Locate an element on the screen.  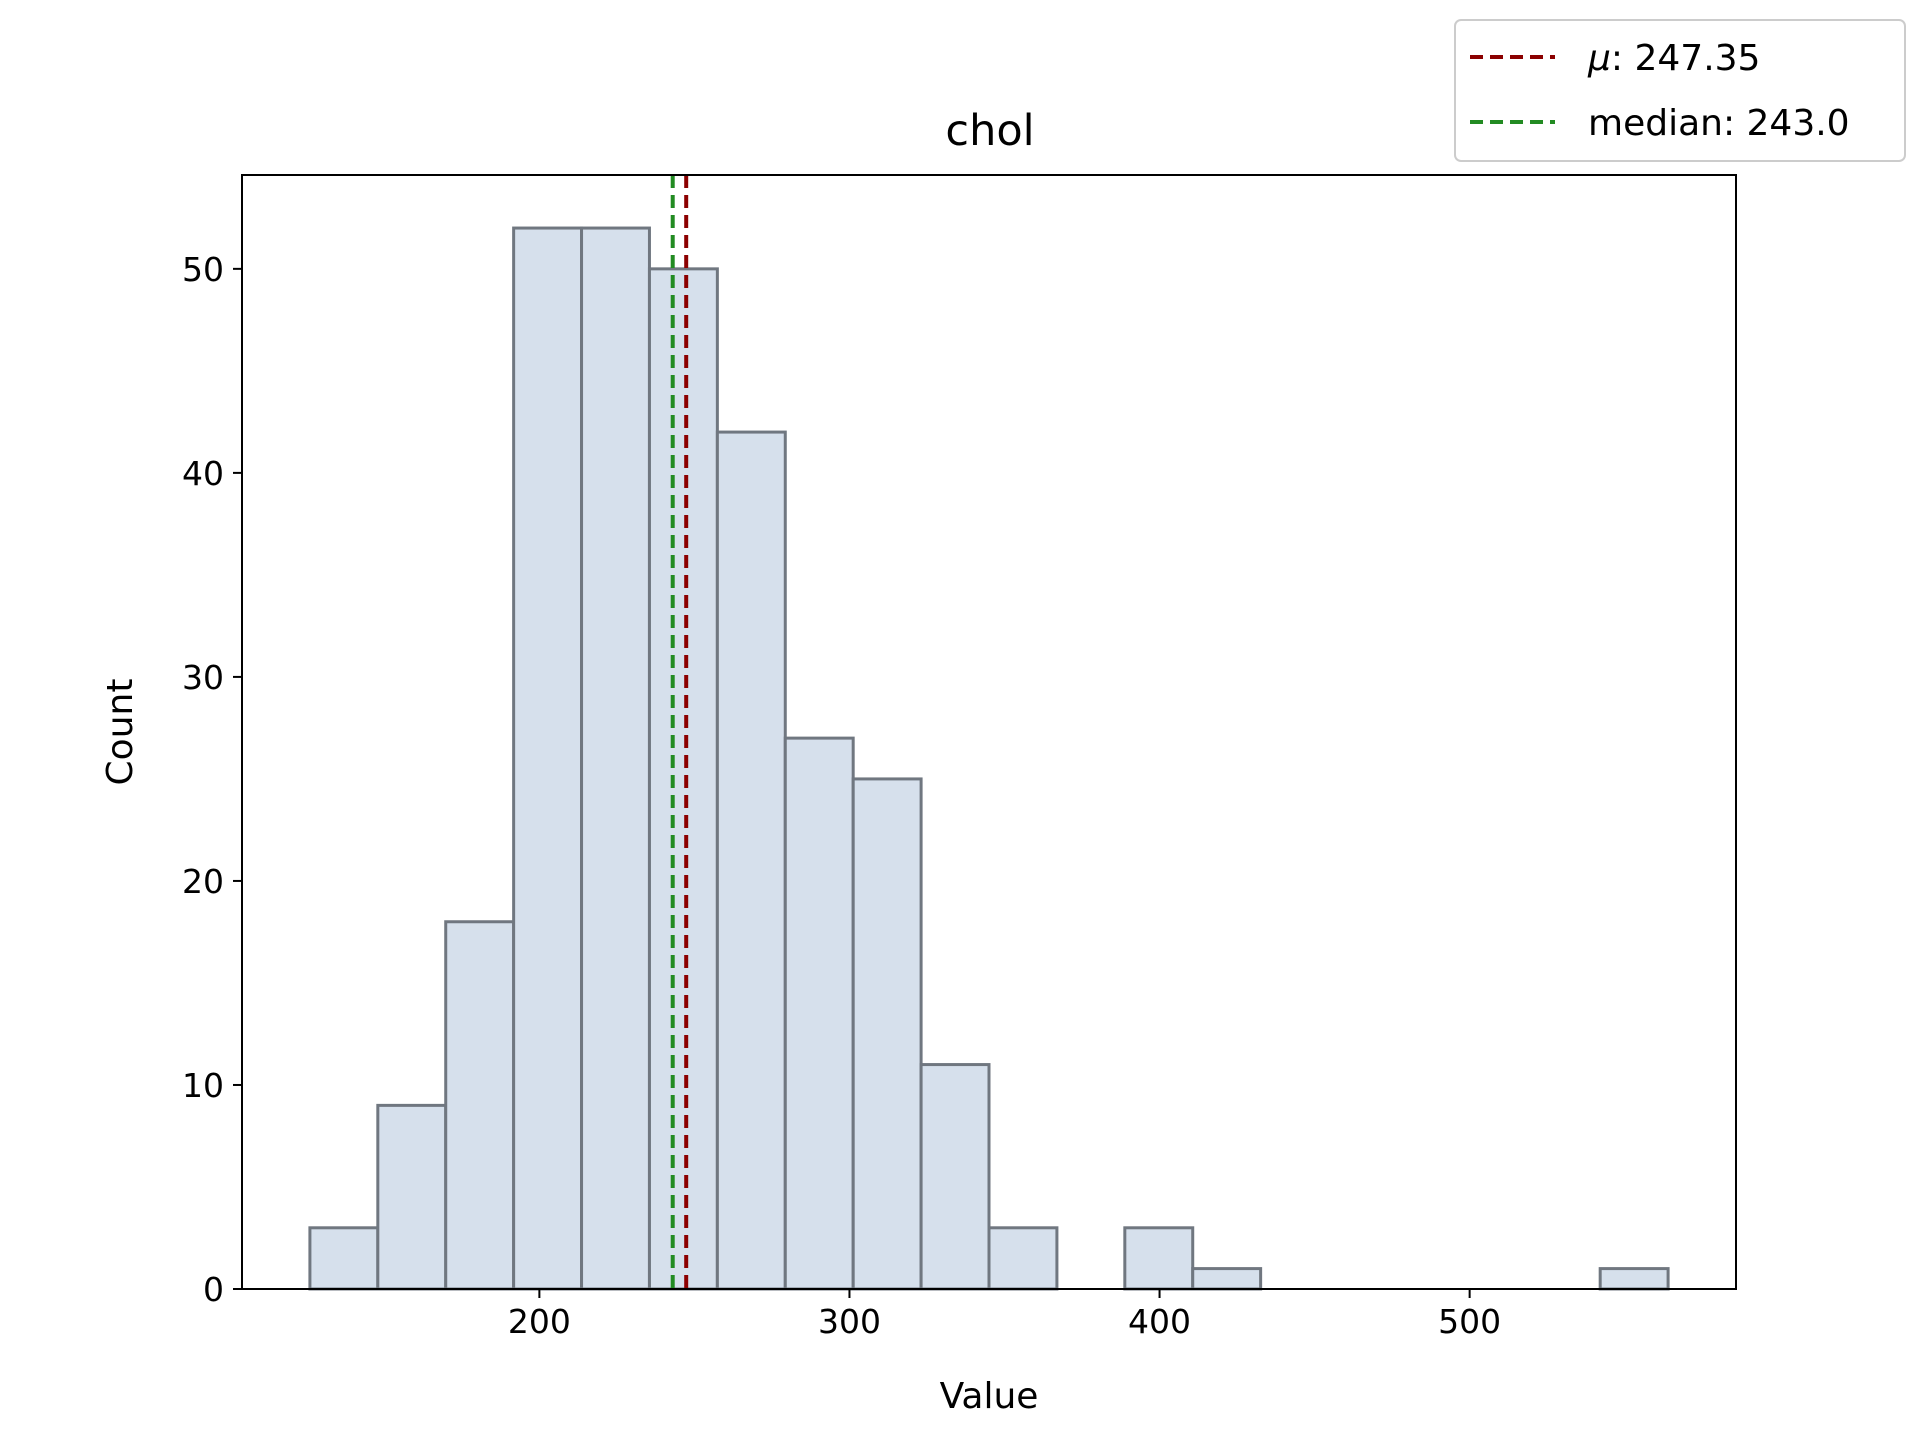
legend-box is located at coordinates (1680, 90).